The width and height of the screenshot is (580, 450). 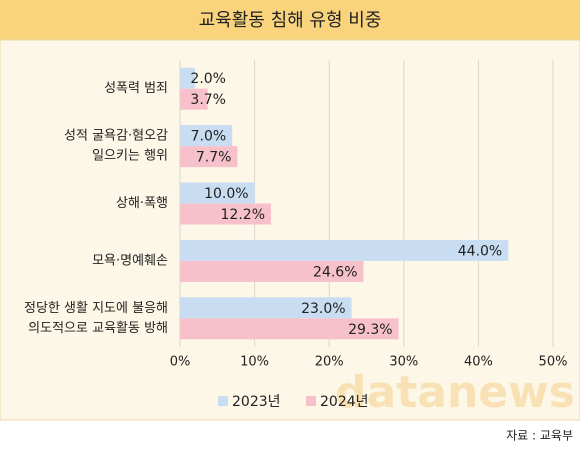 I want to click on value-label: 10.0%, so click(x=226, y=194).